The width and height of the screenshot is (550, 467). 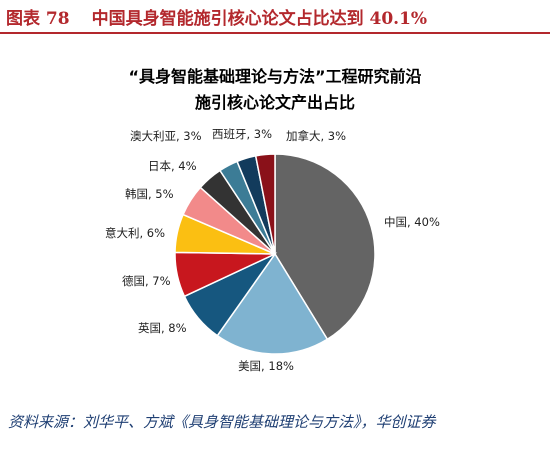 I want to click on pie-label-8: 澳大利亚, 3%, so click(x=166, y=136).